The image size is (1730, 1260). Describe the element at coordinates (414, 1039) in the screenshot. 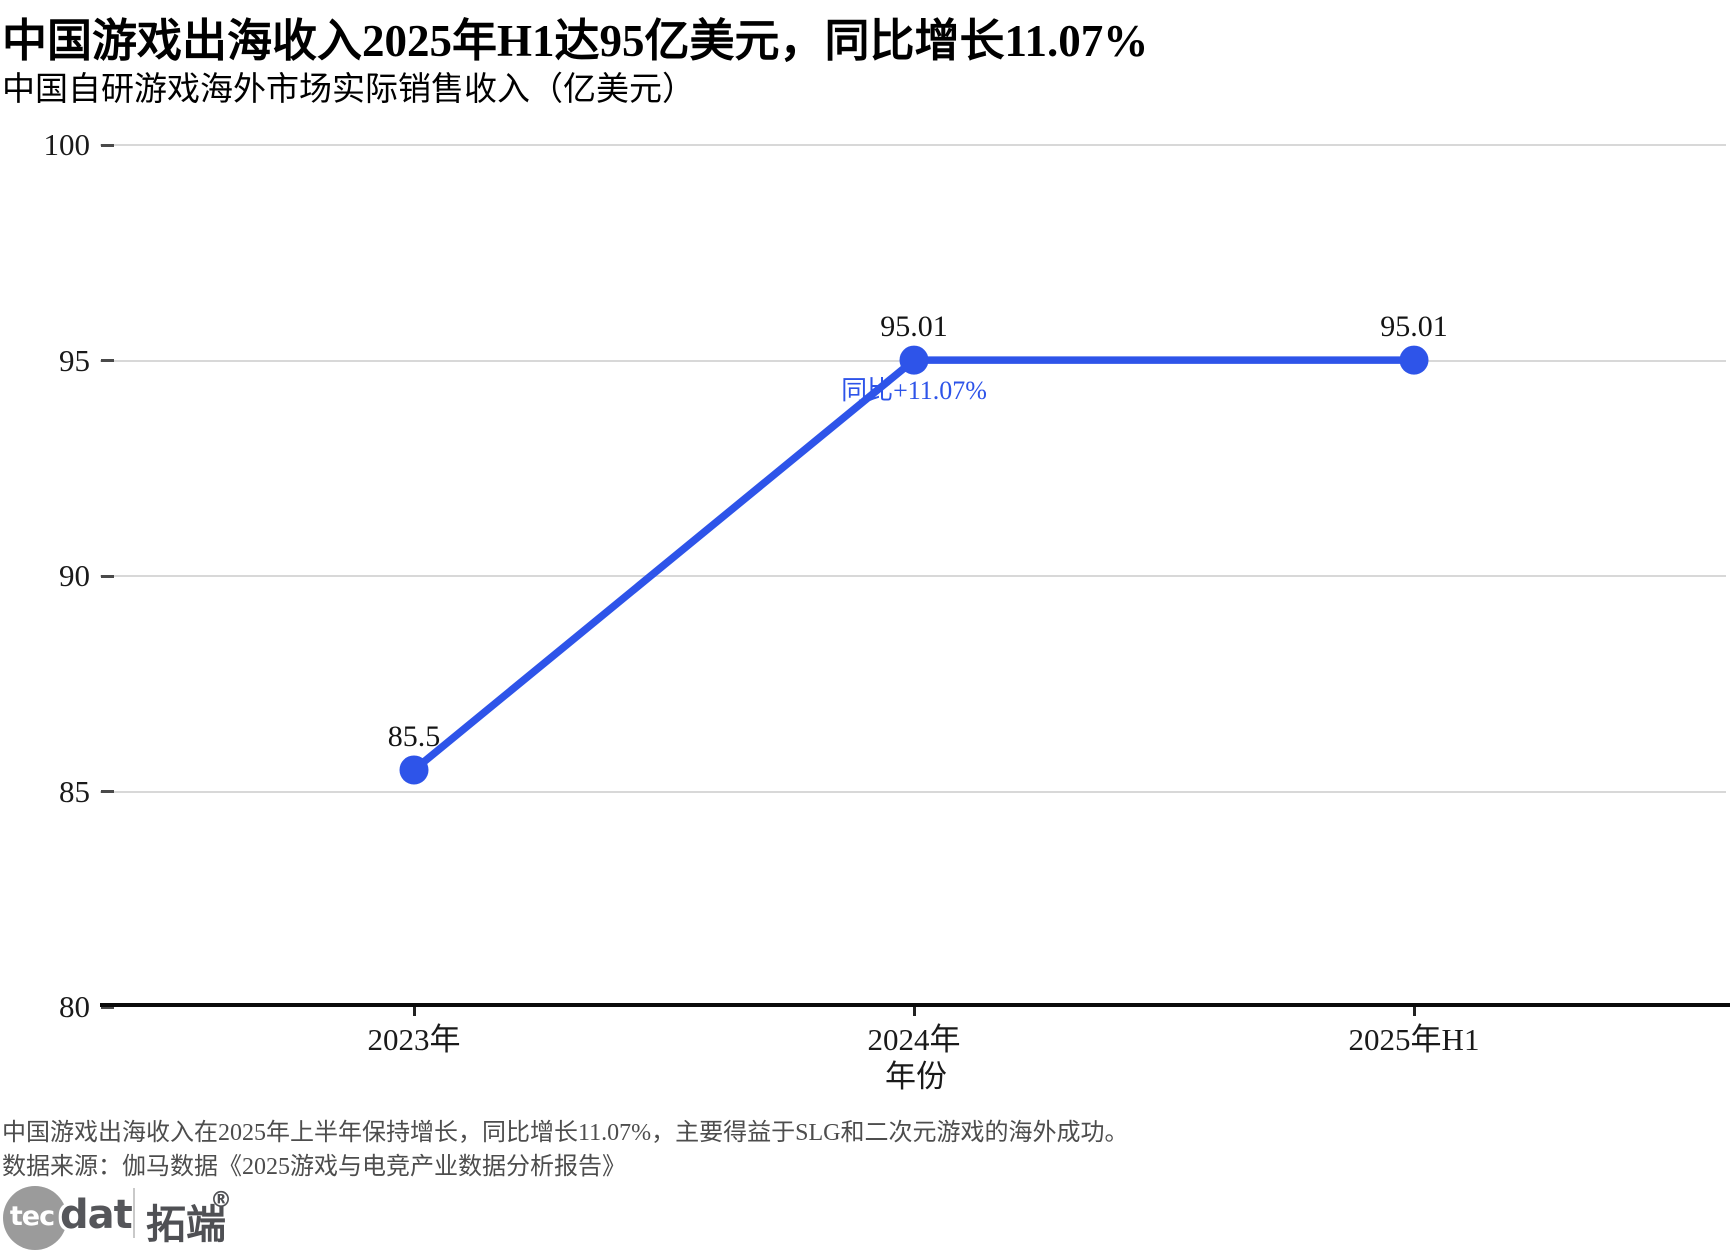

I see `x-tick-label: 2023年` at that location.